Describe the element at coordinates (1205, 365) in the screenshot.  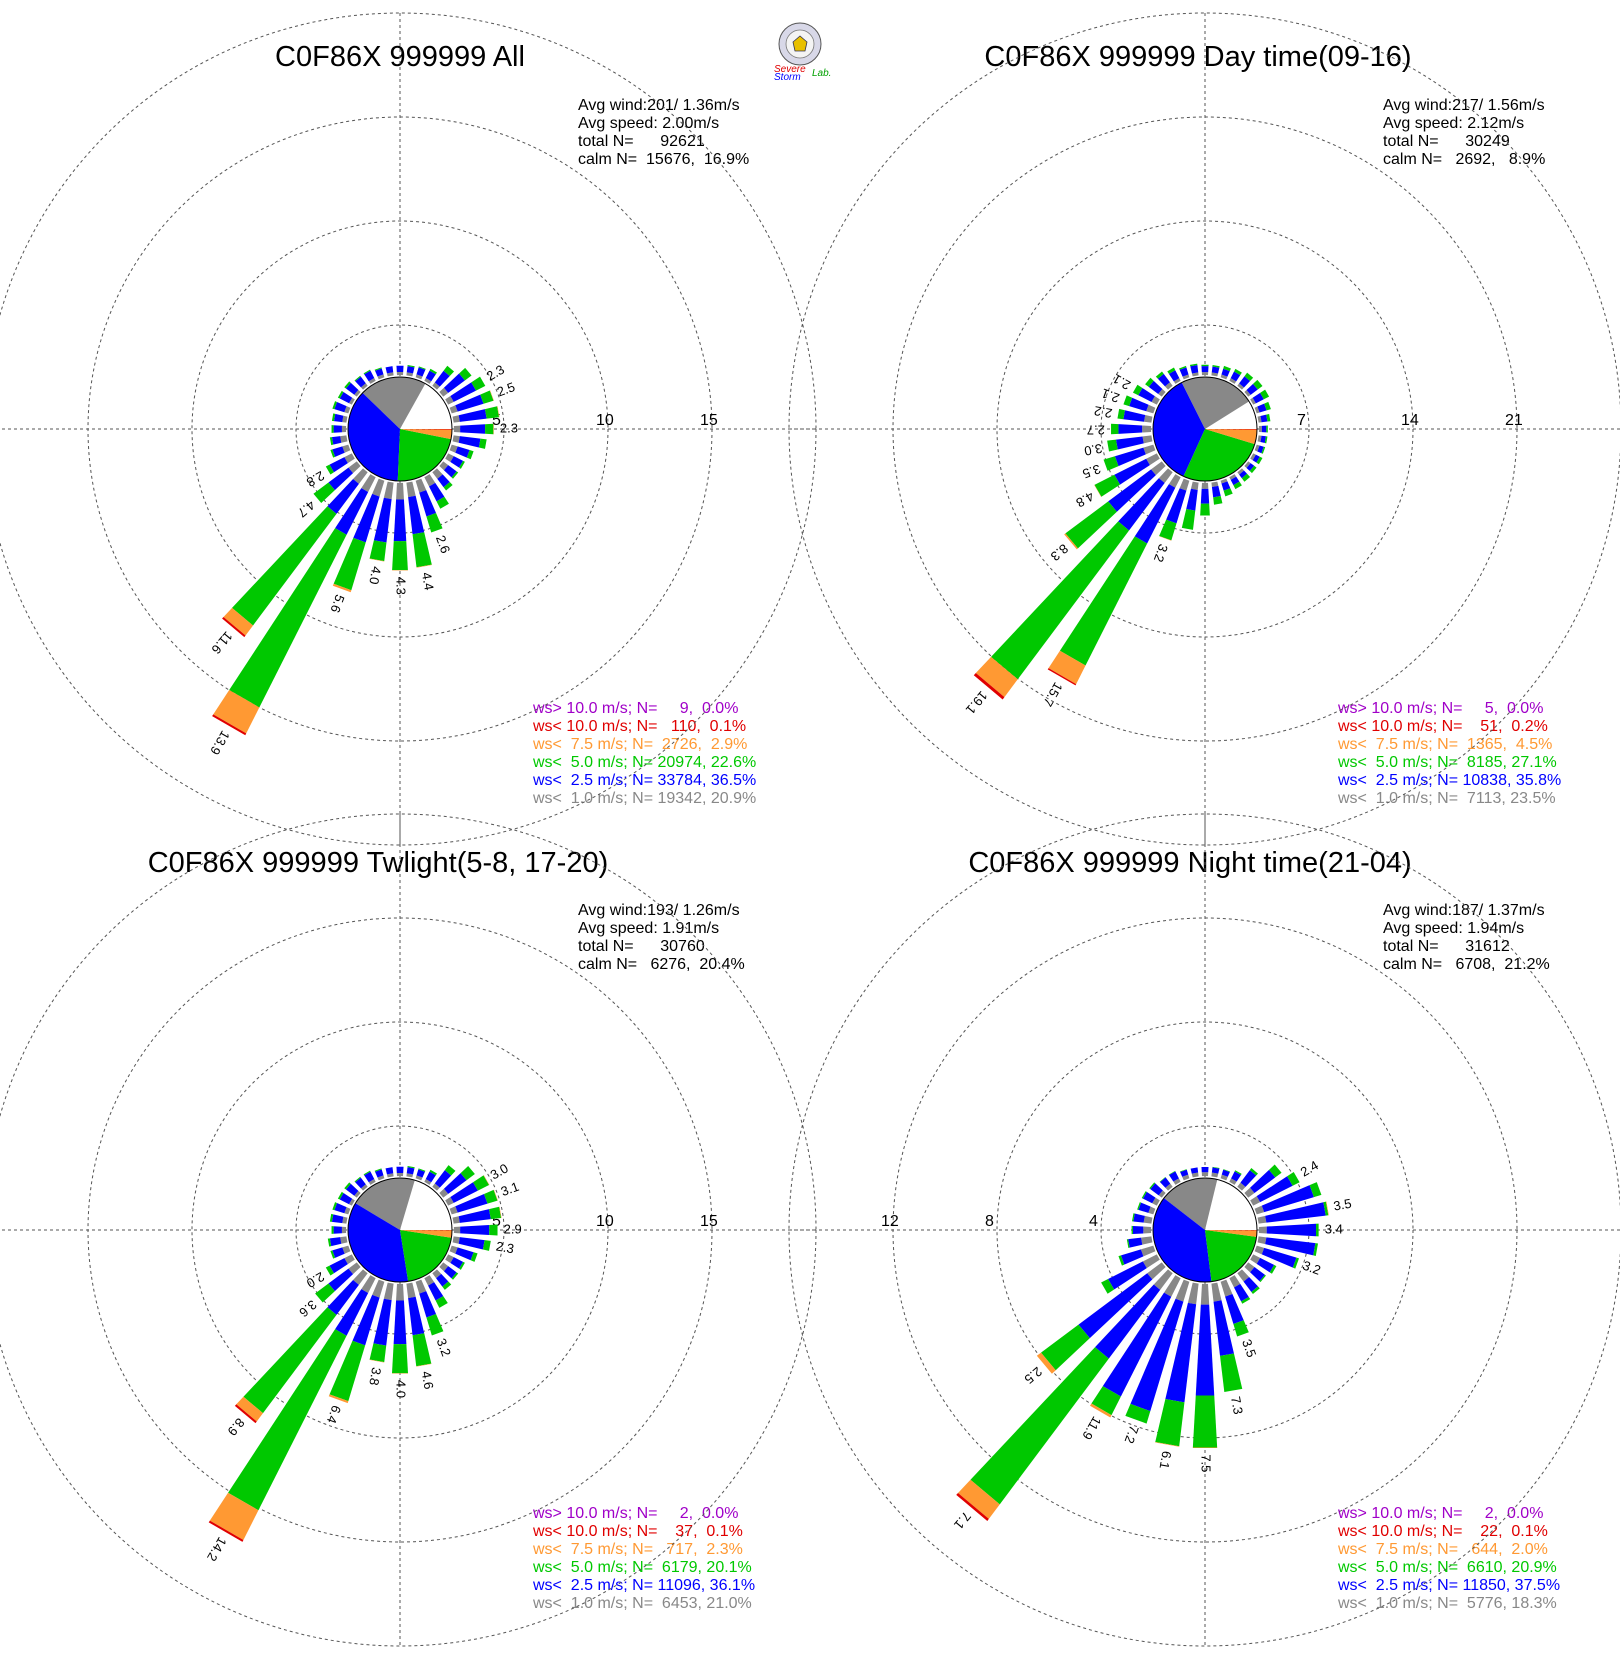
I see `bar-segment-0-lt5` at that location.